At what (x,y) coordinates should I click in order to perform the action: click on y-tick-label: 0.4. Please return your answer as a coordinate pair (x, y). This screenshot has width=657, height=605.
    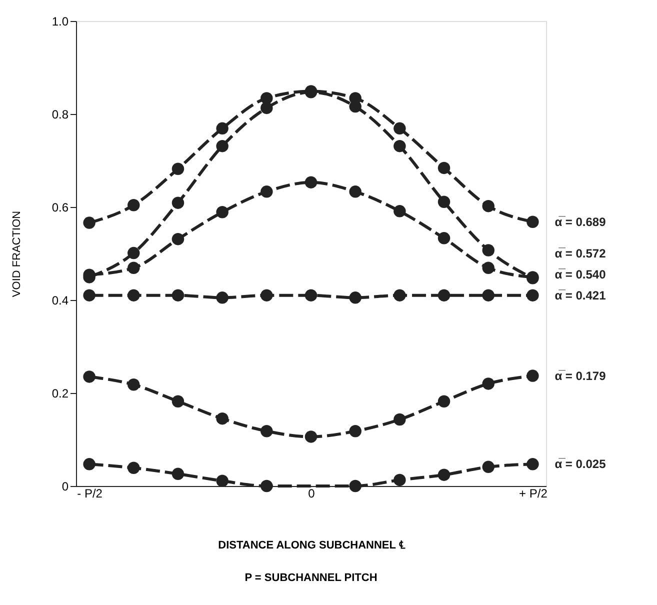
    Looking at the image, I should click on (60, 301).